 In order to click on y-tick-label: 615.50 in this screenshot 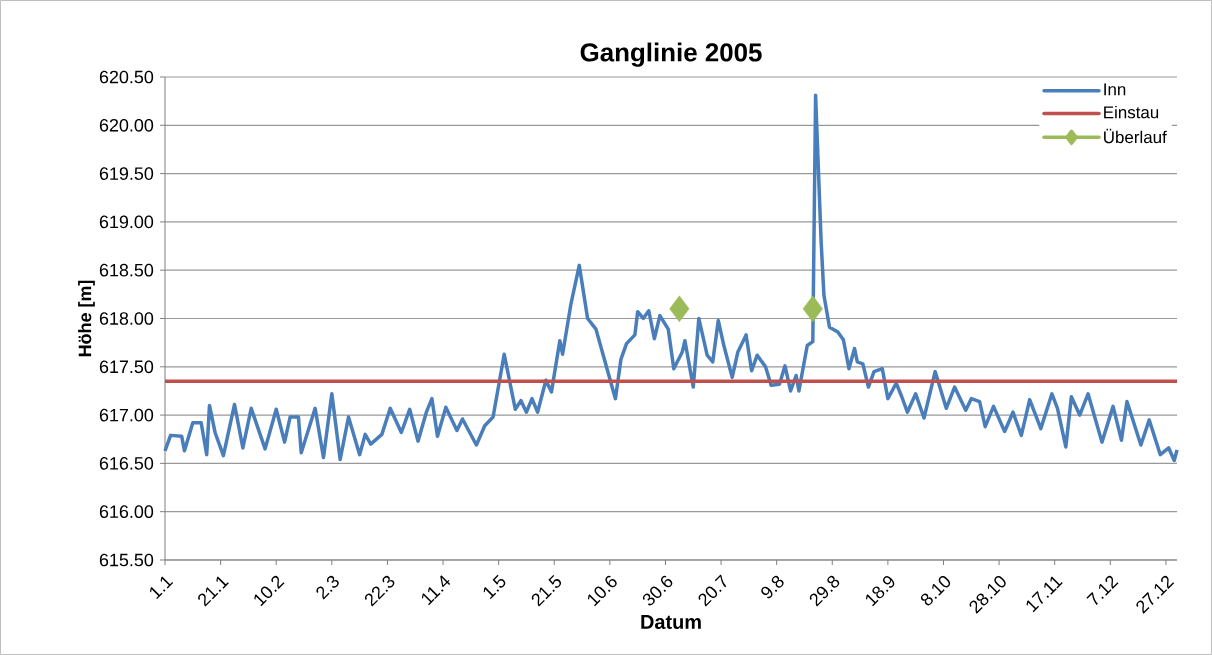, I will do `click(126, 560)`.